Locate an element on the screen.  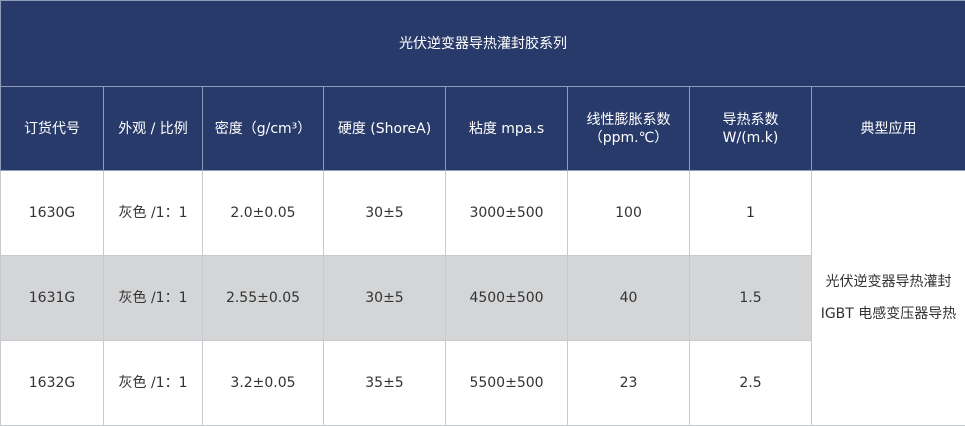
cell: 2.0±0.05 is located at coordinates (263, 213).